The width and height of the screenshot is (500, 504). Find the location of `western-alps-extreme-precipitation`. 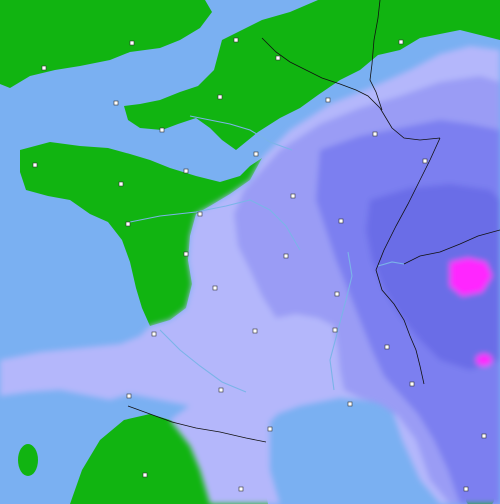

western-alps-extreme-precipitation is located at coordinates (471, 277).